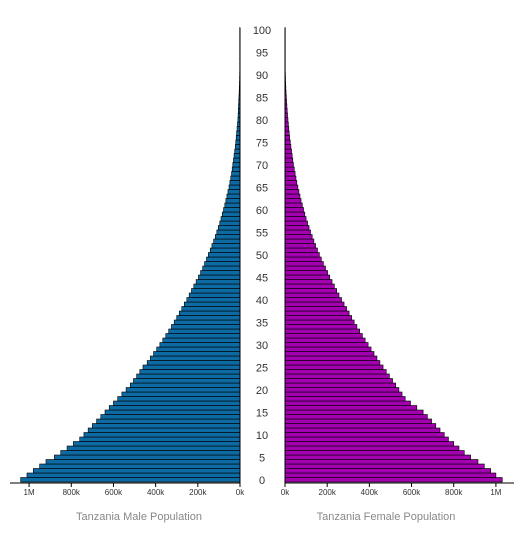 This screenshot has height=548, width=514. Describe the element at coordinates (29, 492) in the screenshot. I see `male-x-tick-label: 1M` at that location.